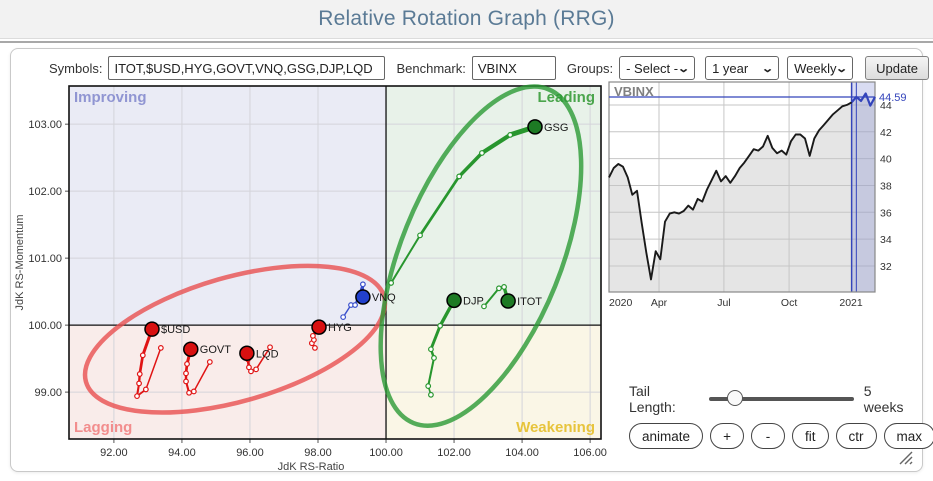  I want to click on svg-text: 103.00, so click(45, 125).